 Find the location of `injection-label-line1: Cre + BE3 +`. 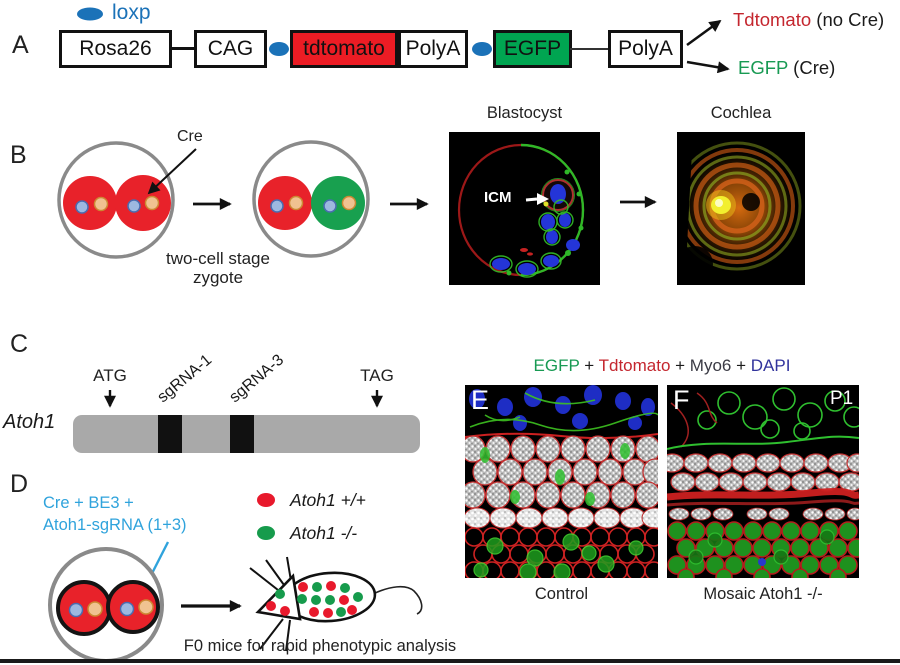

injection-label-line1: Cre + BE3 + is located at coordinates (88, 503).